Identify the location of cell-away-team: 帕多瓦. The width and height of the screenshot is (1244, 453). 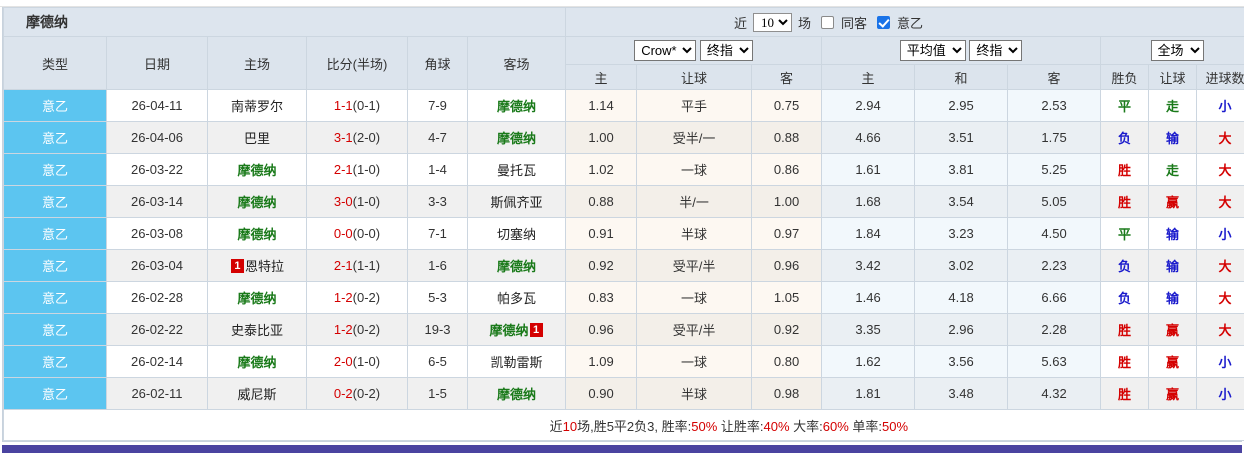
(517, 298).